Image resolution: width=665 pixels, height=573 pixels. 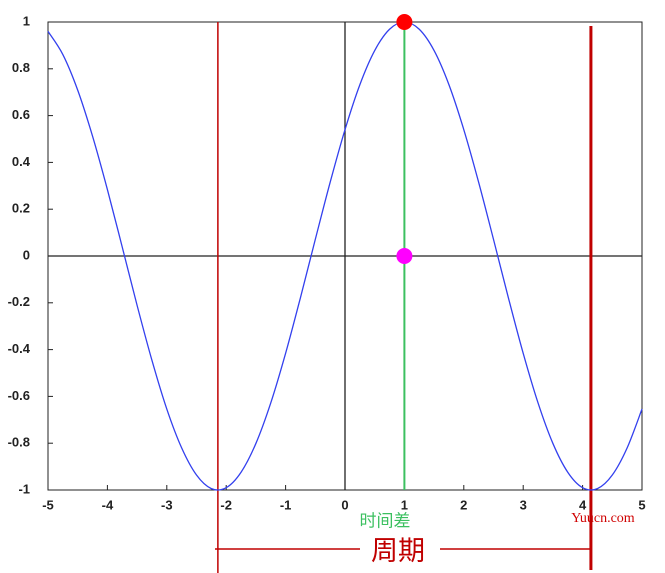 What do you see at coordinates (404, 22) in the screenshot?
I see `peak-point` at bounding box center [404, 22].